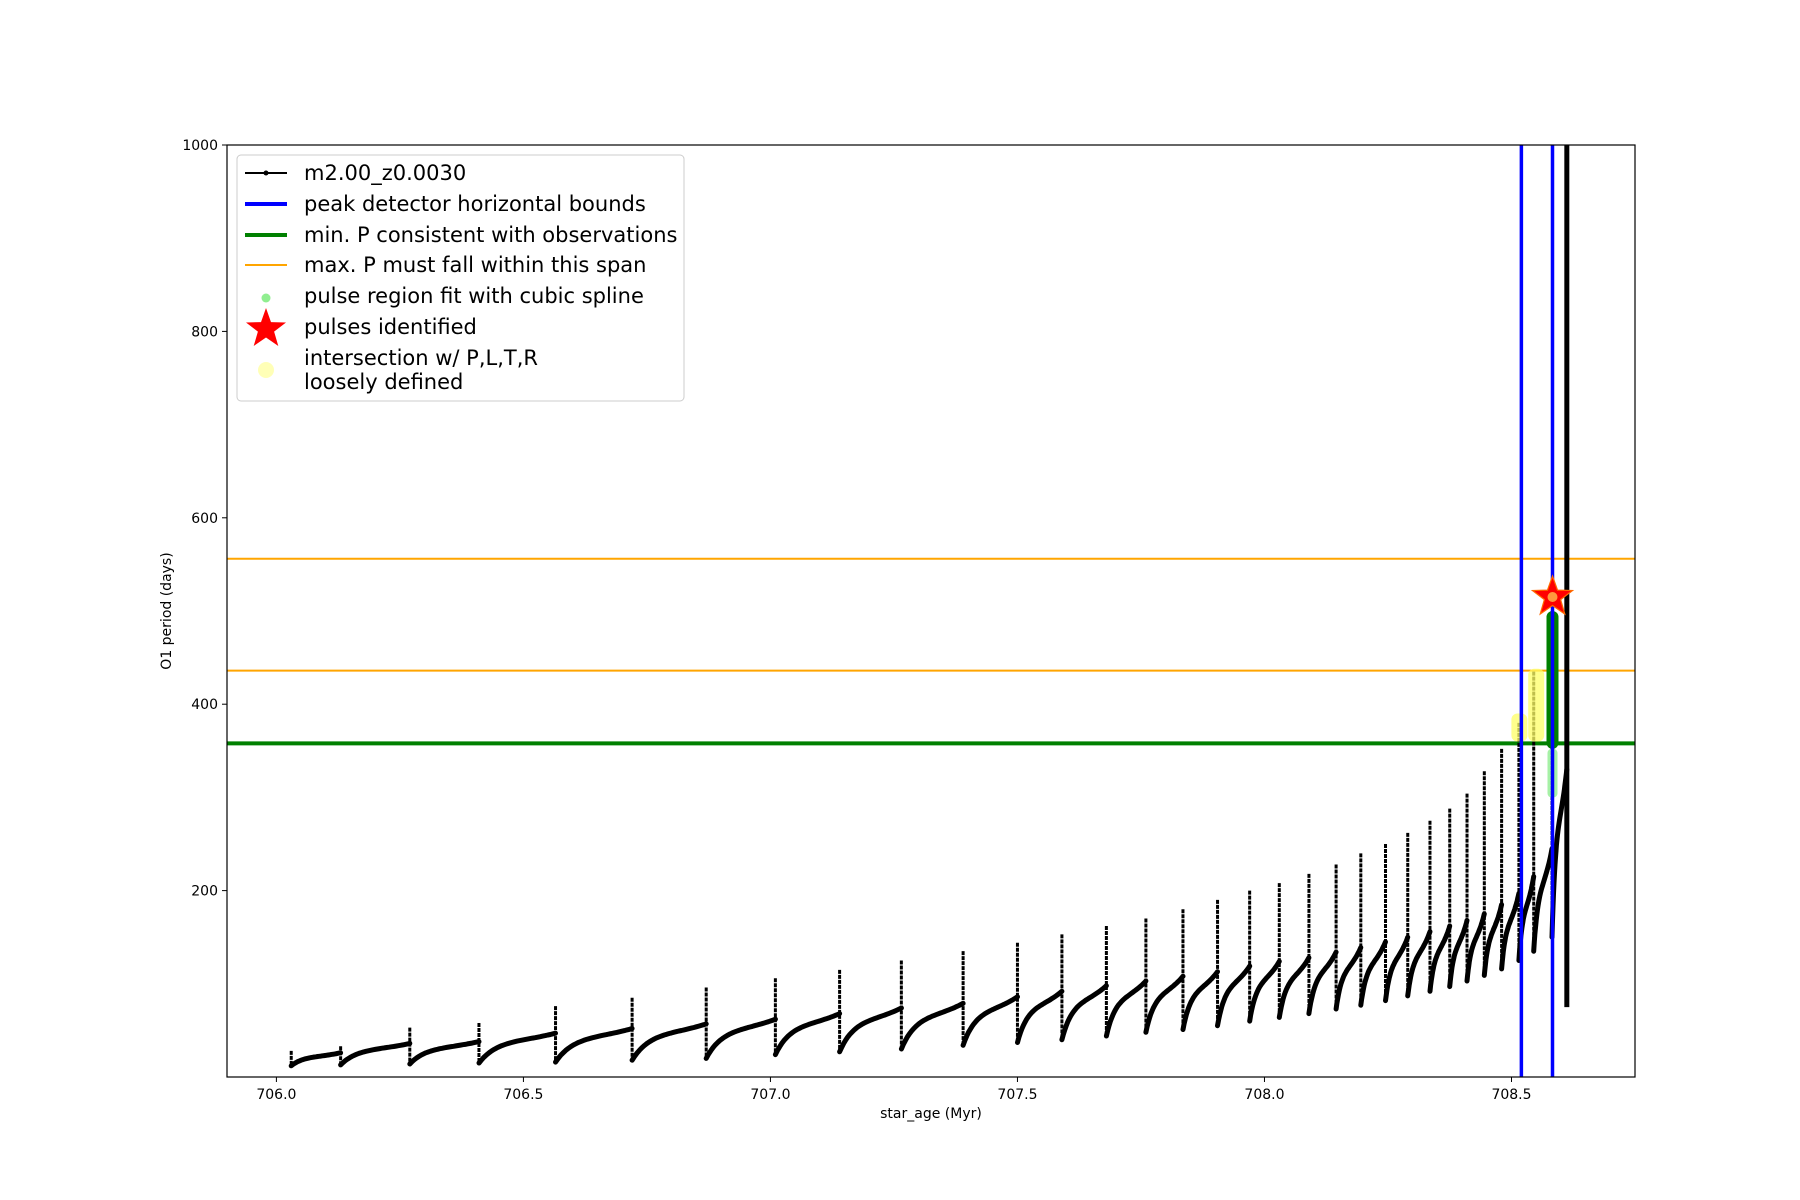 The width and height of the screenshot is (1800, 1200). I want to click on legend-label: intersection w/ P,L,T,R, so click(421, 358).